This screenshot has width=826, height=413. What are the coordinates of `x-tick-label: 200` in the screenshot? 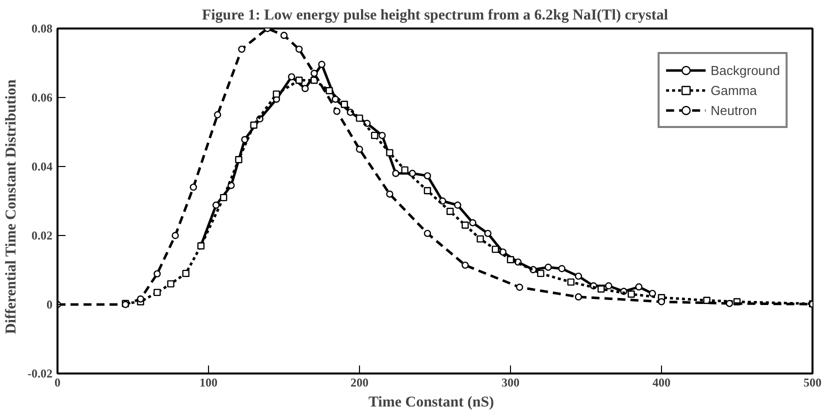 It's located at (359, 383).